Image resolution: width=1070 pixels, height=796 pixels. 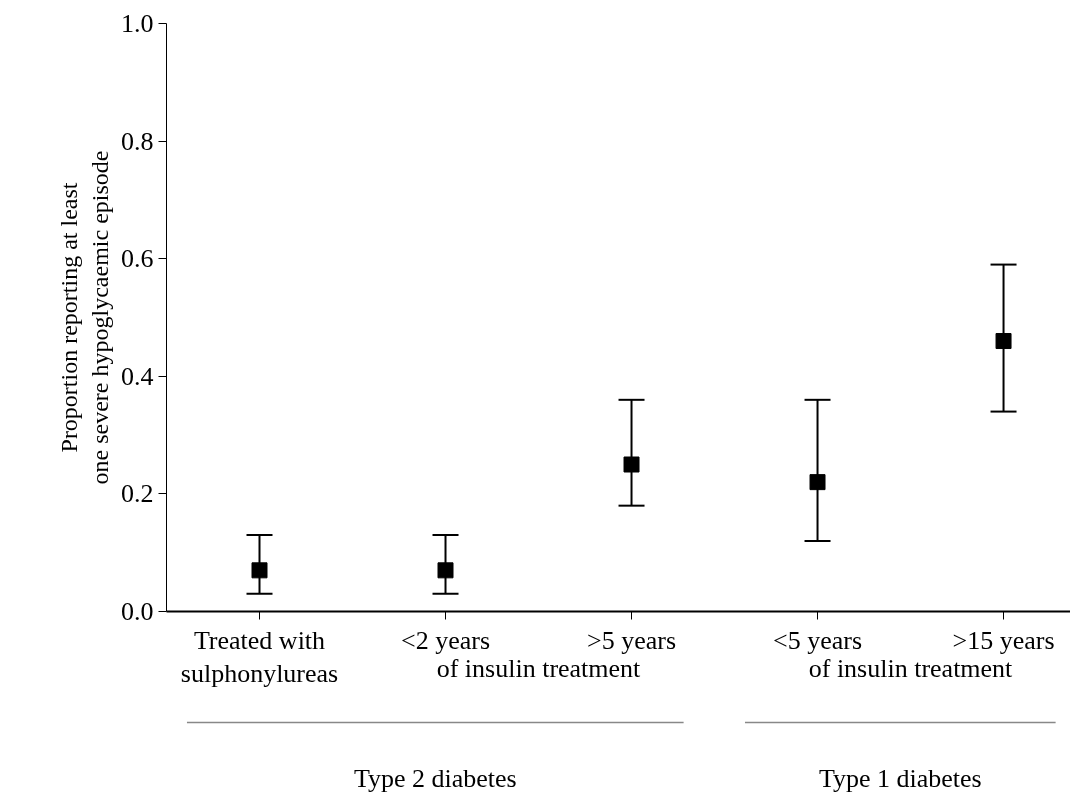 What do you see at coordinates (84, 317) in the screenshot?
I see `y-axis-title: Proportion reporting at least one severe hypoglycaemic episode` at bounding box center [84, 317].